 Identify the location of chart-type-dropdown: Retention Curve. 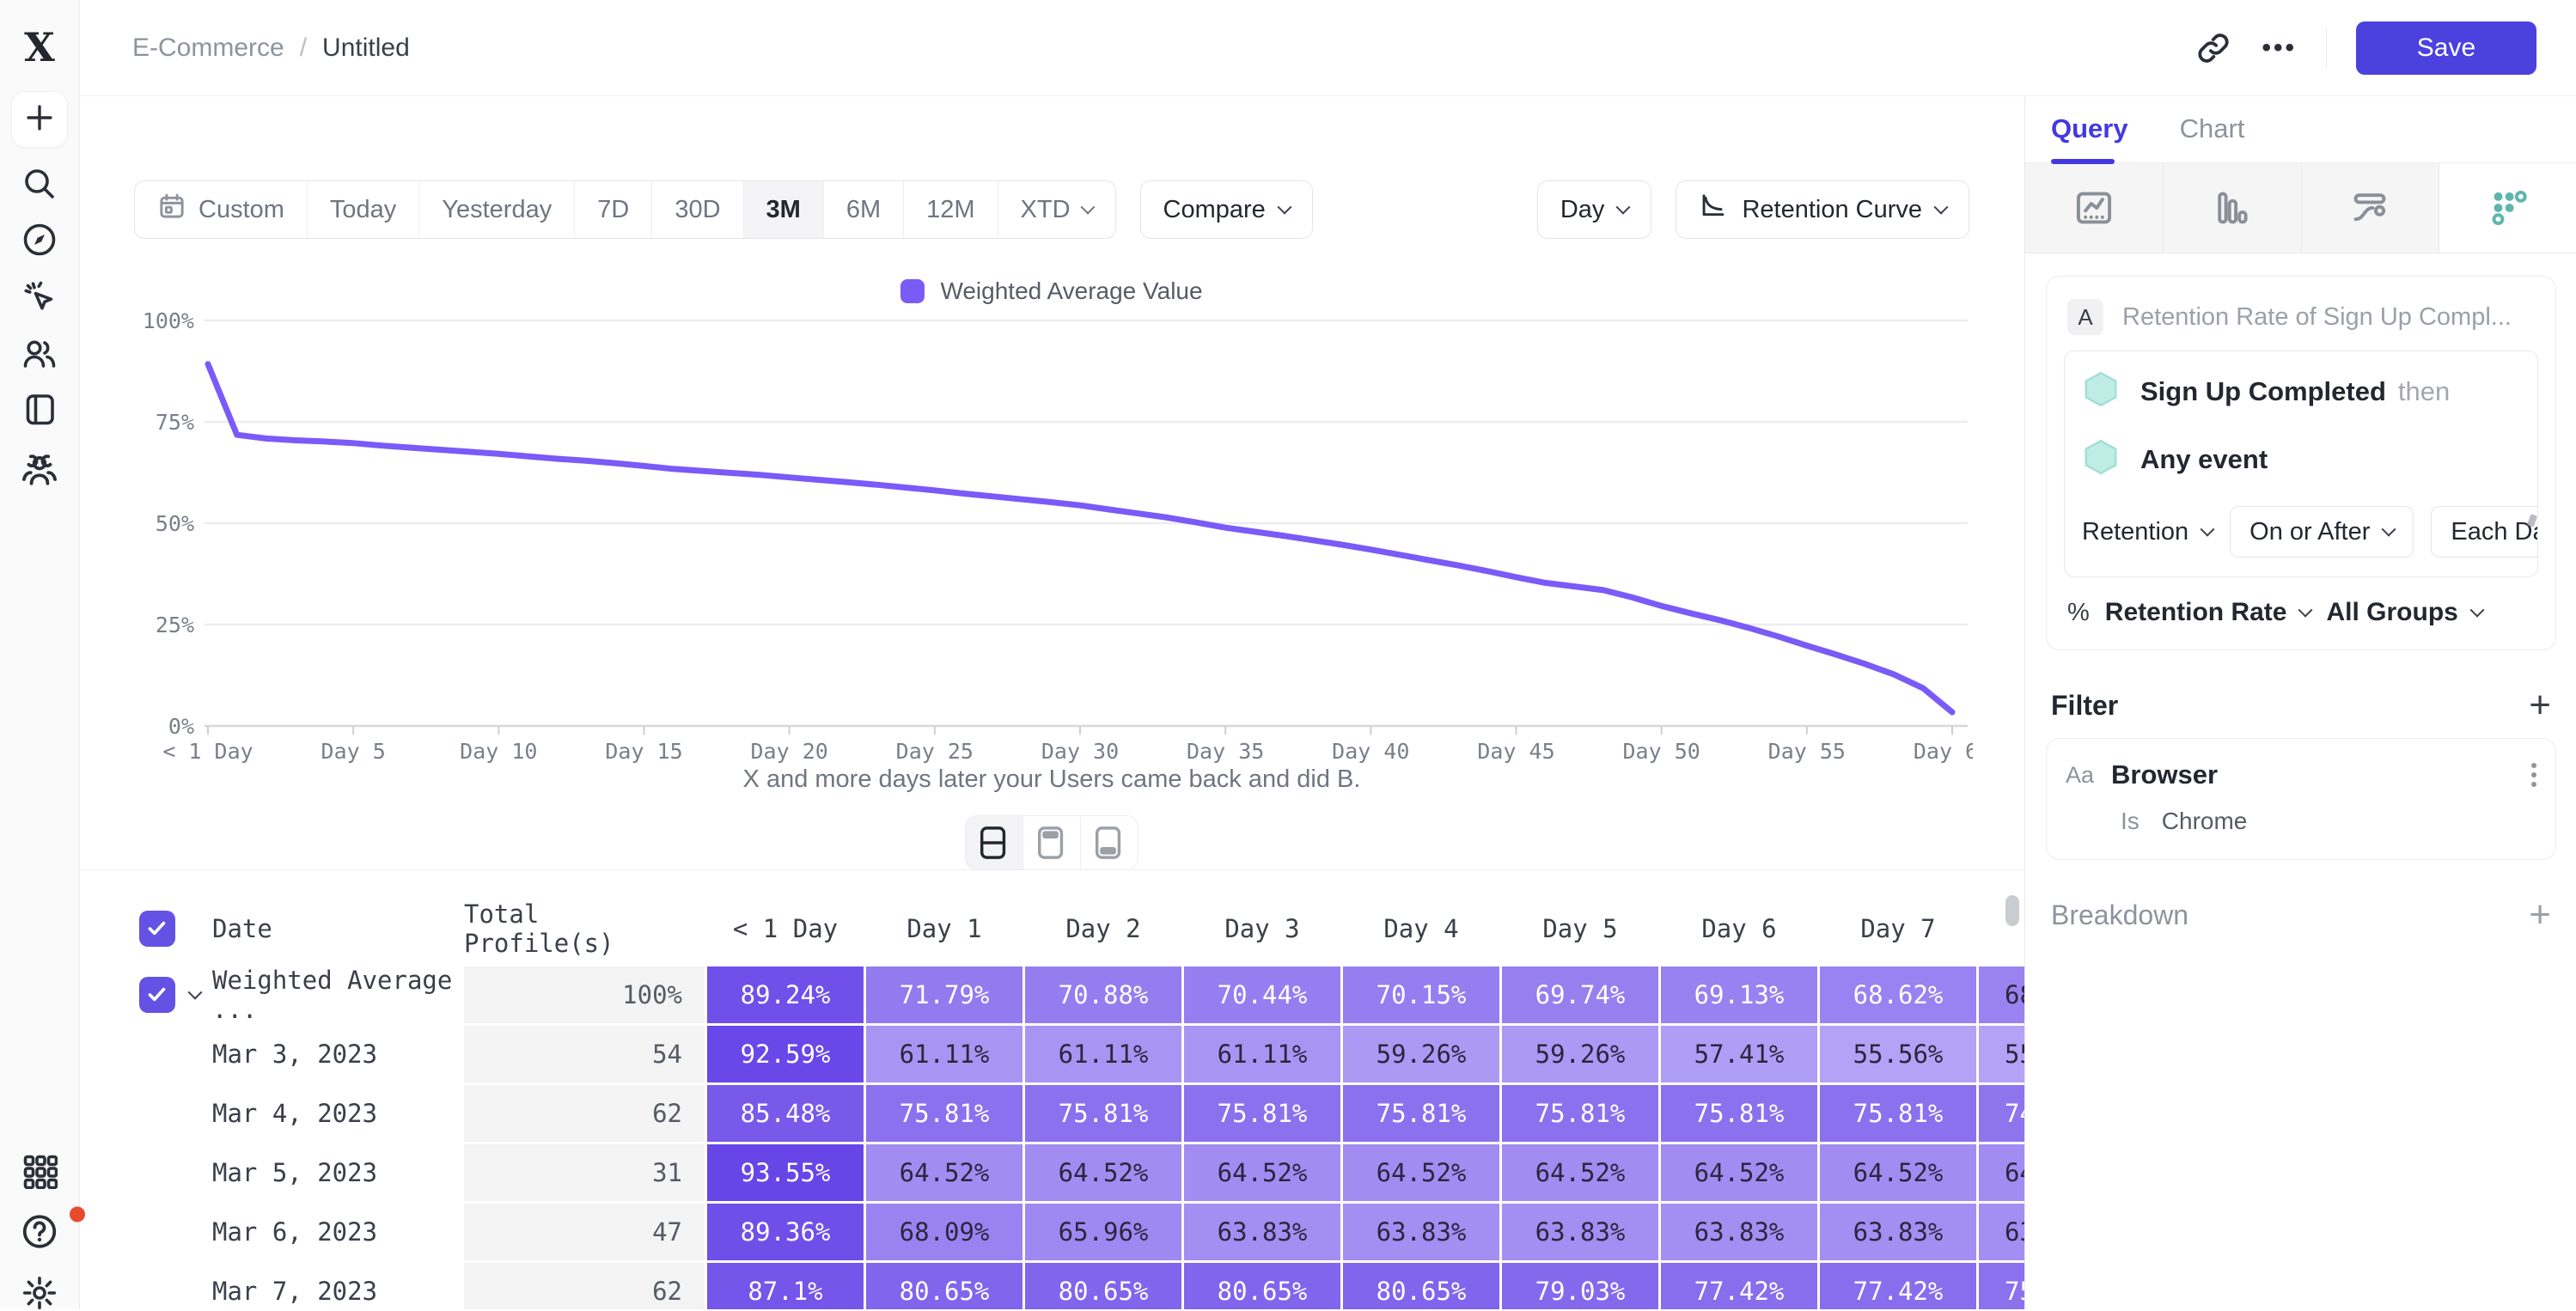
(1822, 209).